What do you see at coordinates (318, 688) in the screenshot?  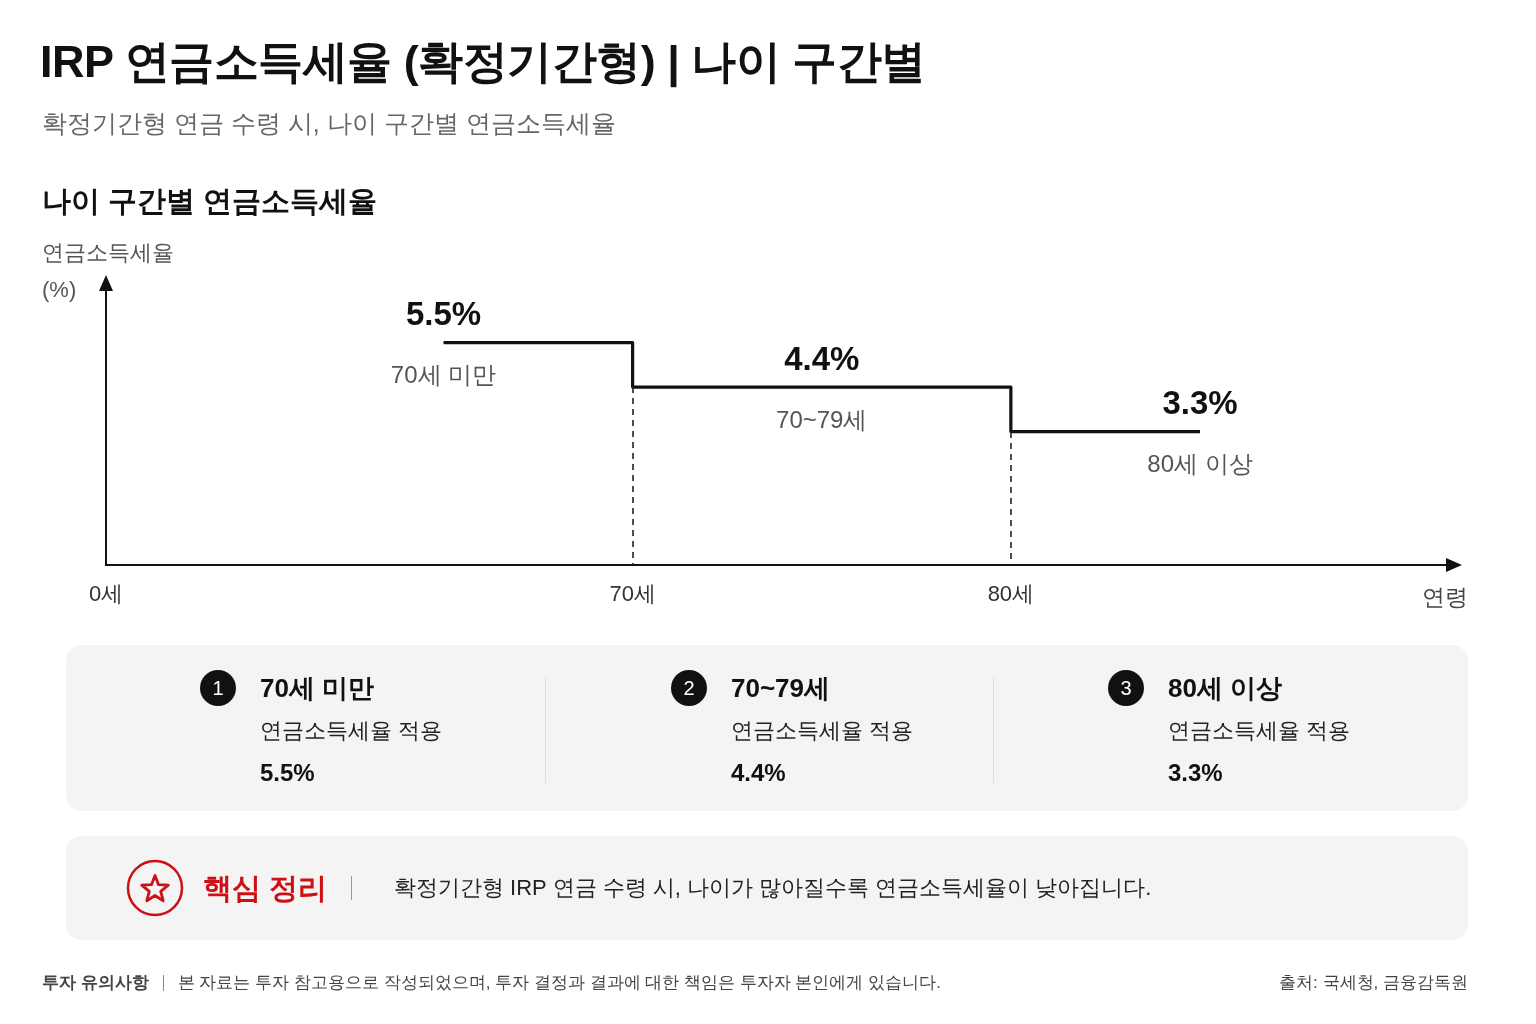 I see `text: 70세 미만` at bounding box center [318, 688].